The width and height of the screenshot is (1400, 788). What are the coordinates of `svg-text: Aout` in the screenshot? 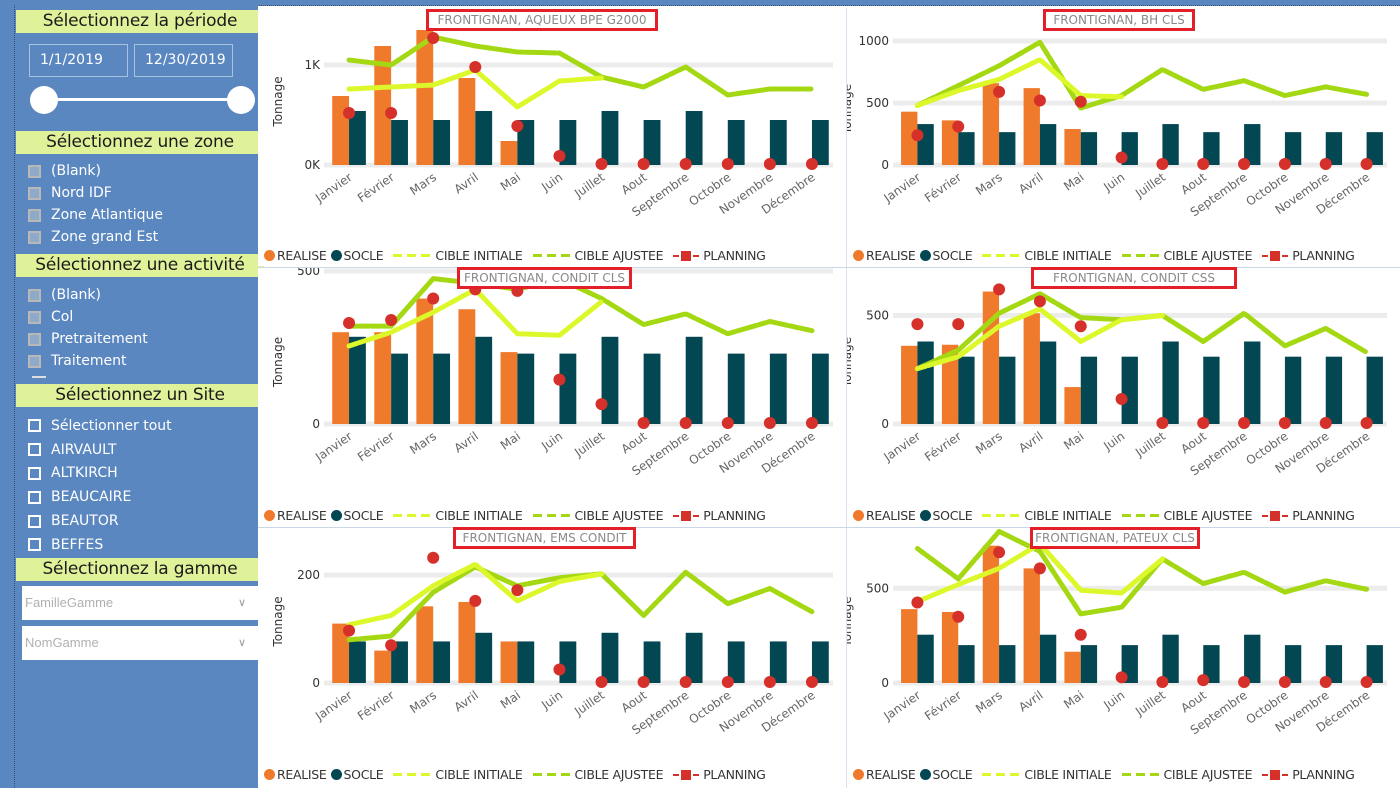 It's located at (1193, 183).